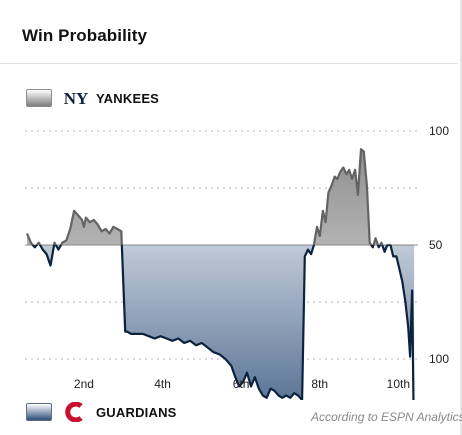  What do you see at coordinates (85, 35) in the screenshot?
I see `card-title: Win Probability` at bounding box center [85, 35].